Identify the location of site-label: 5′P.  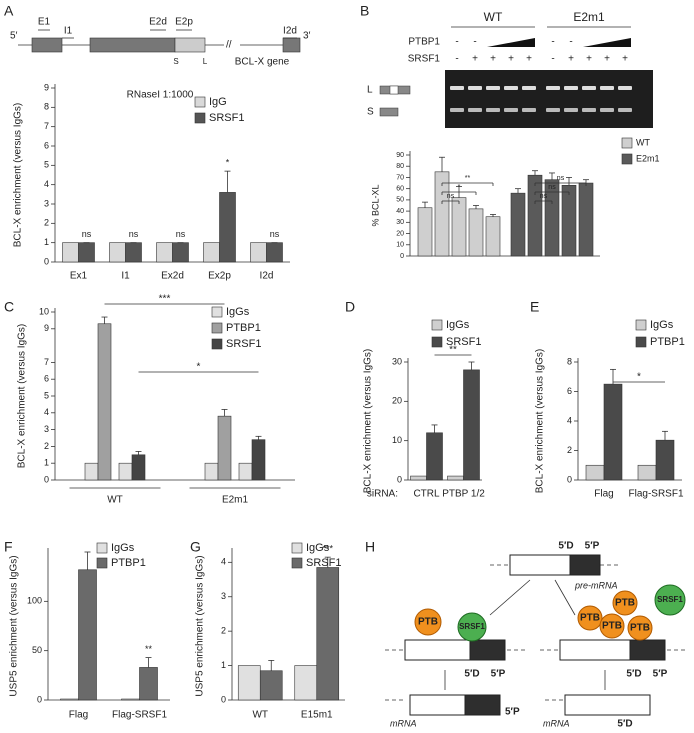
(498, 674).